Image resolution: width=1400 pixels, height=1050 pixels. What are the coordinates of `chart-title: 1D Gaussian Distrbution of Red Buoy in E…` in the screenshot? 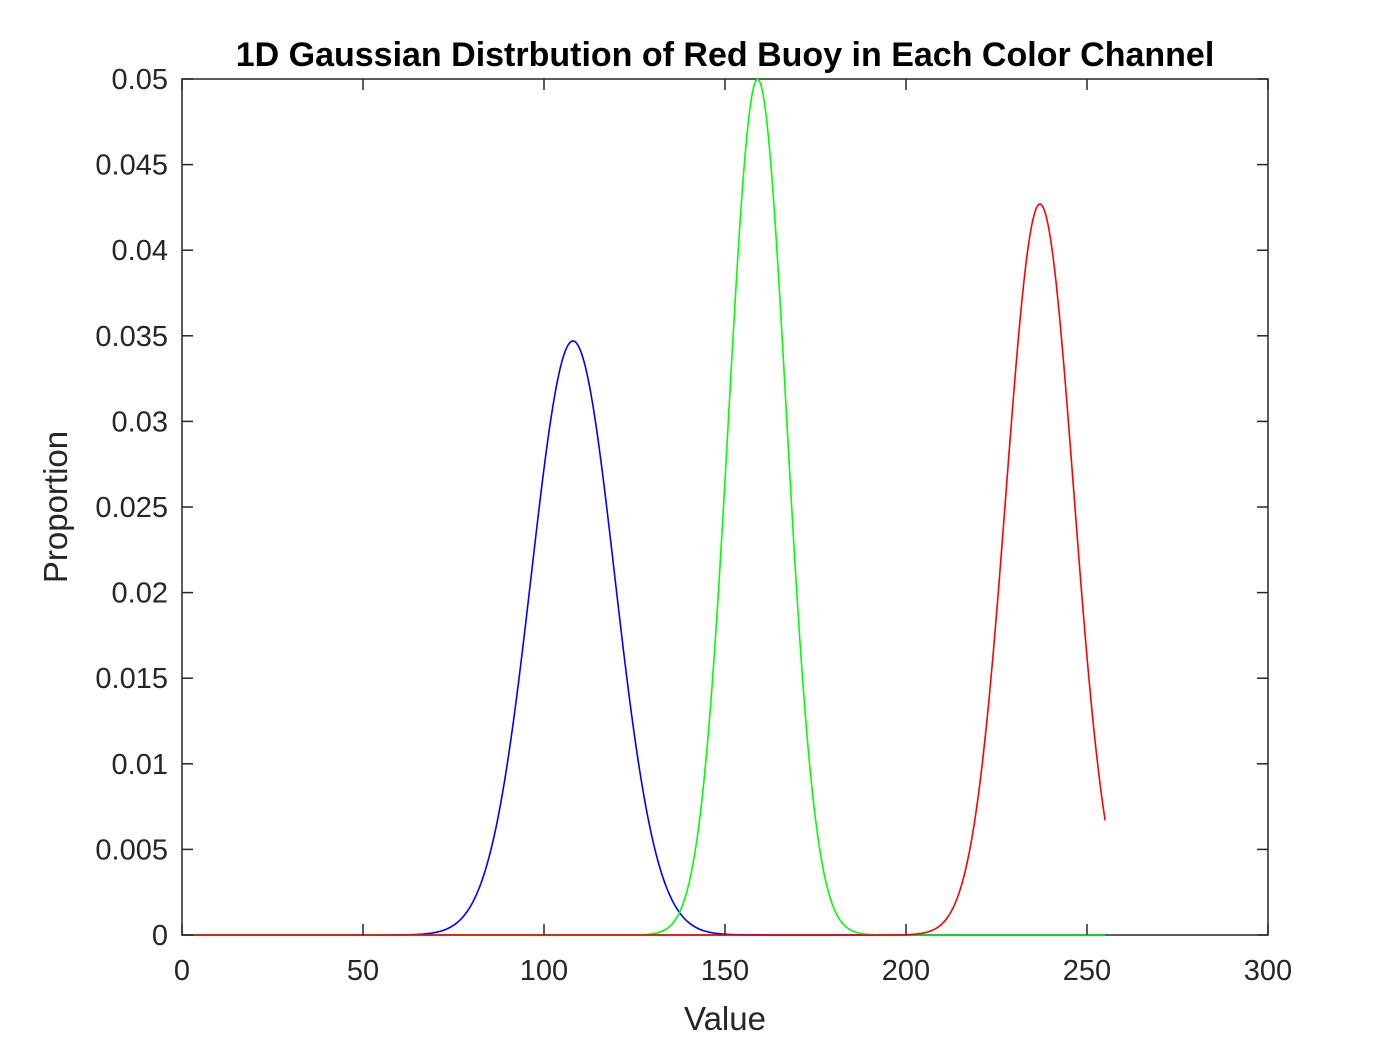 It's located at (725, 55).